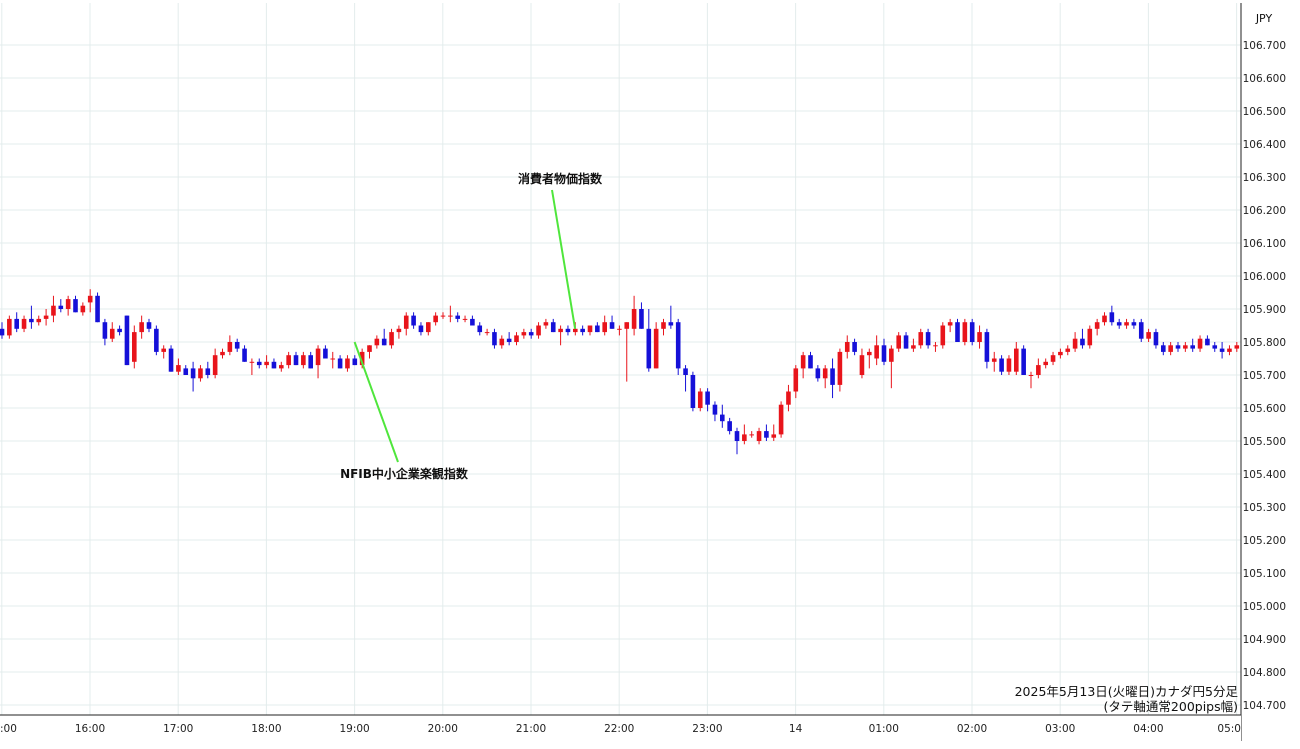  Describe the element at coordinates (1264, 343) in the screenshot. I see `y-tick-label: 105.800` at that location.